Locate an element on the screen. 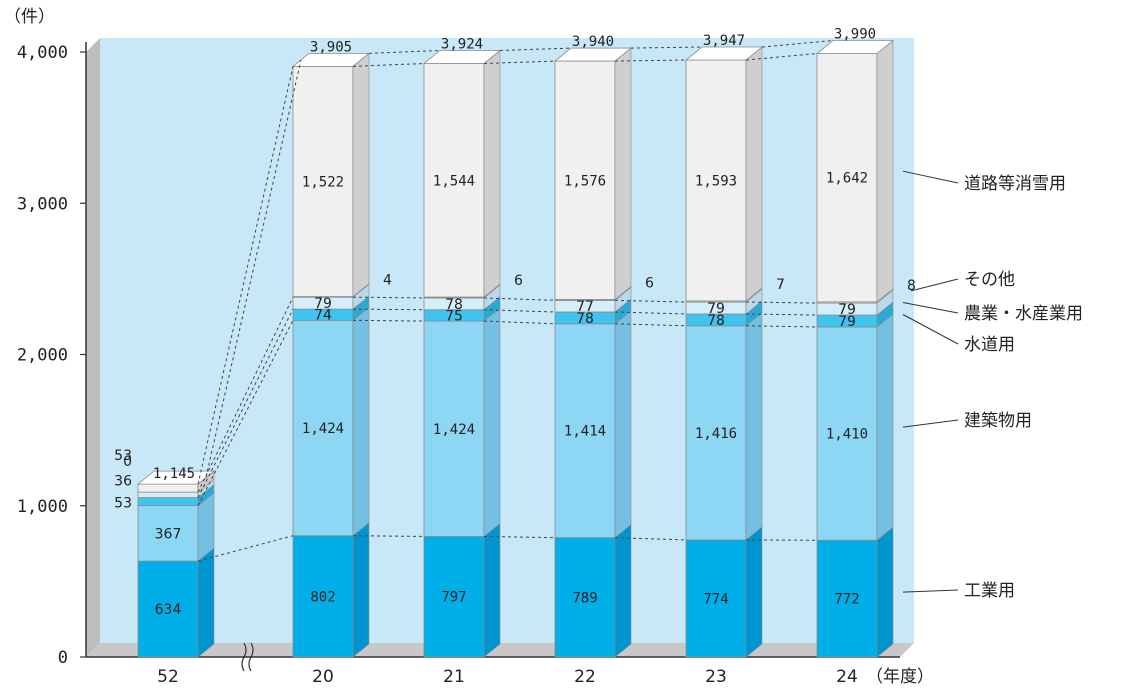  data-label: 1,593 is located at coordinates (716, 181).